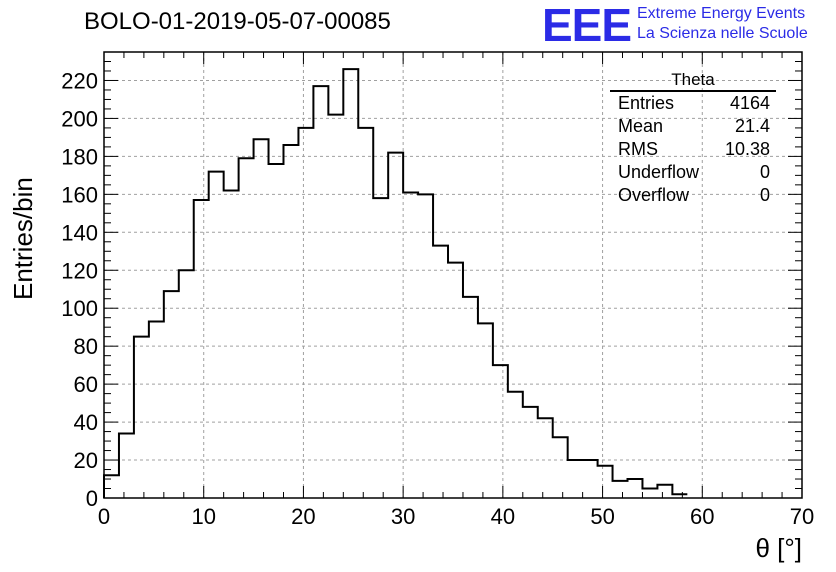 The width and height of the screenshot is (836, 572). What do you see at coordinates (503, 516) in the screenshot?
I see `x-tick-label: 40` at bounding box center [503, 516].